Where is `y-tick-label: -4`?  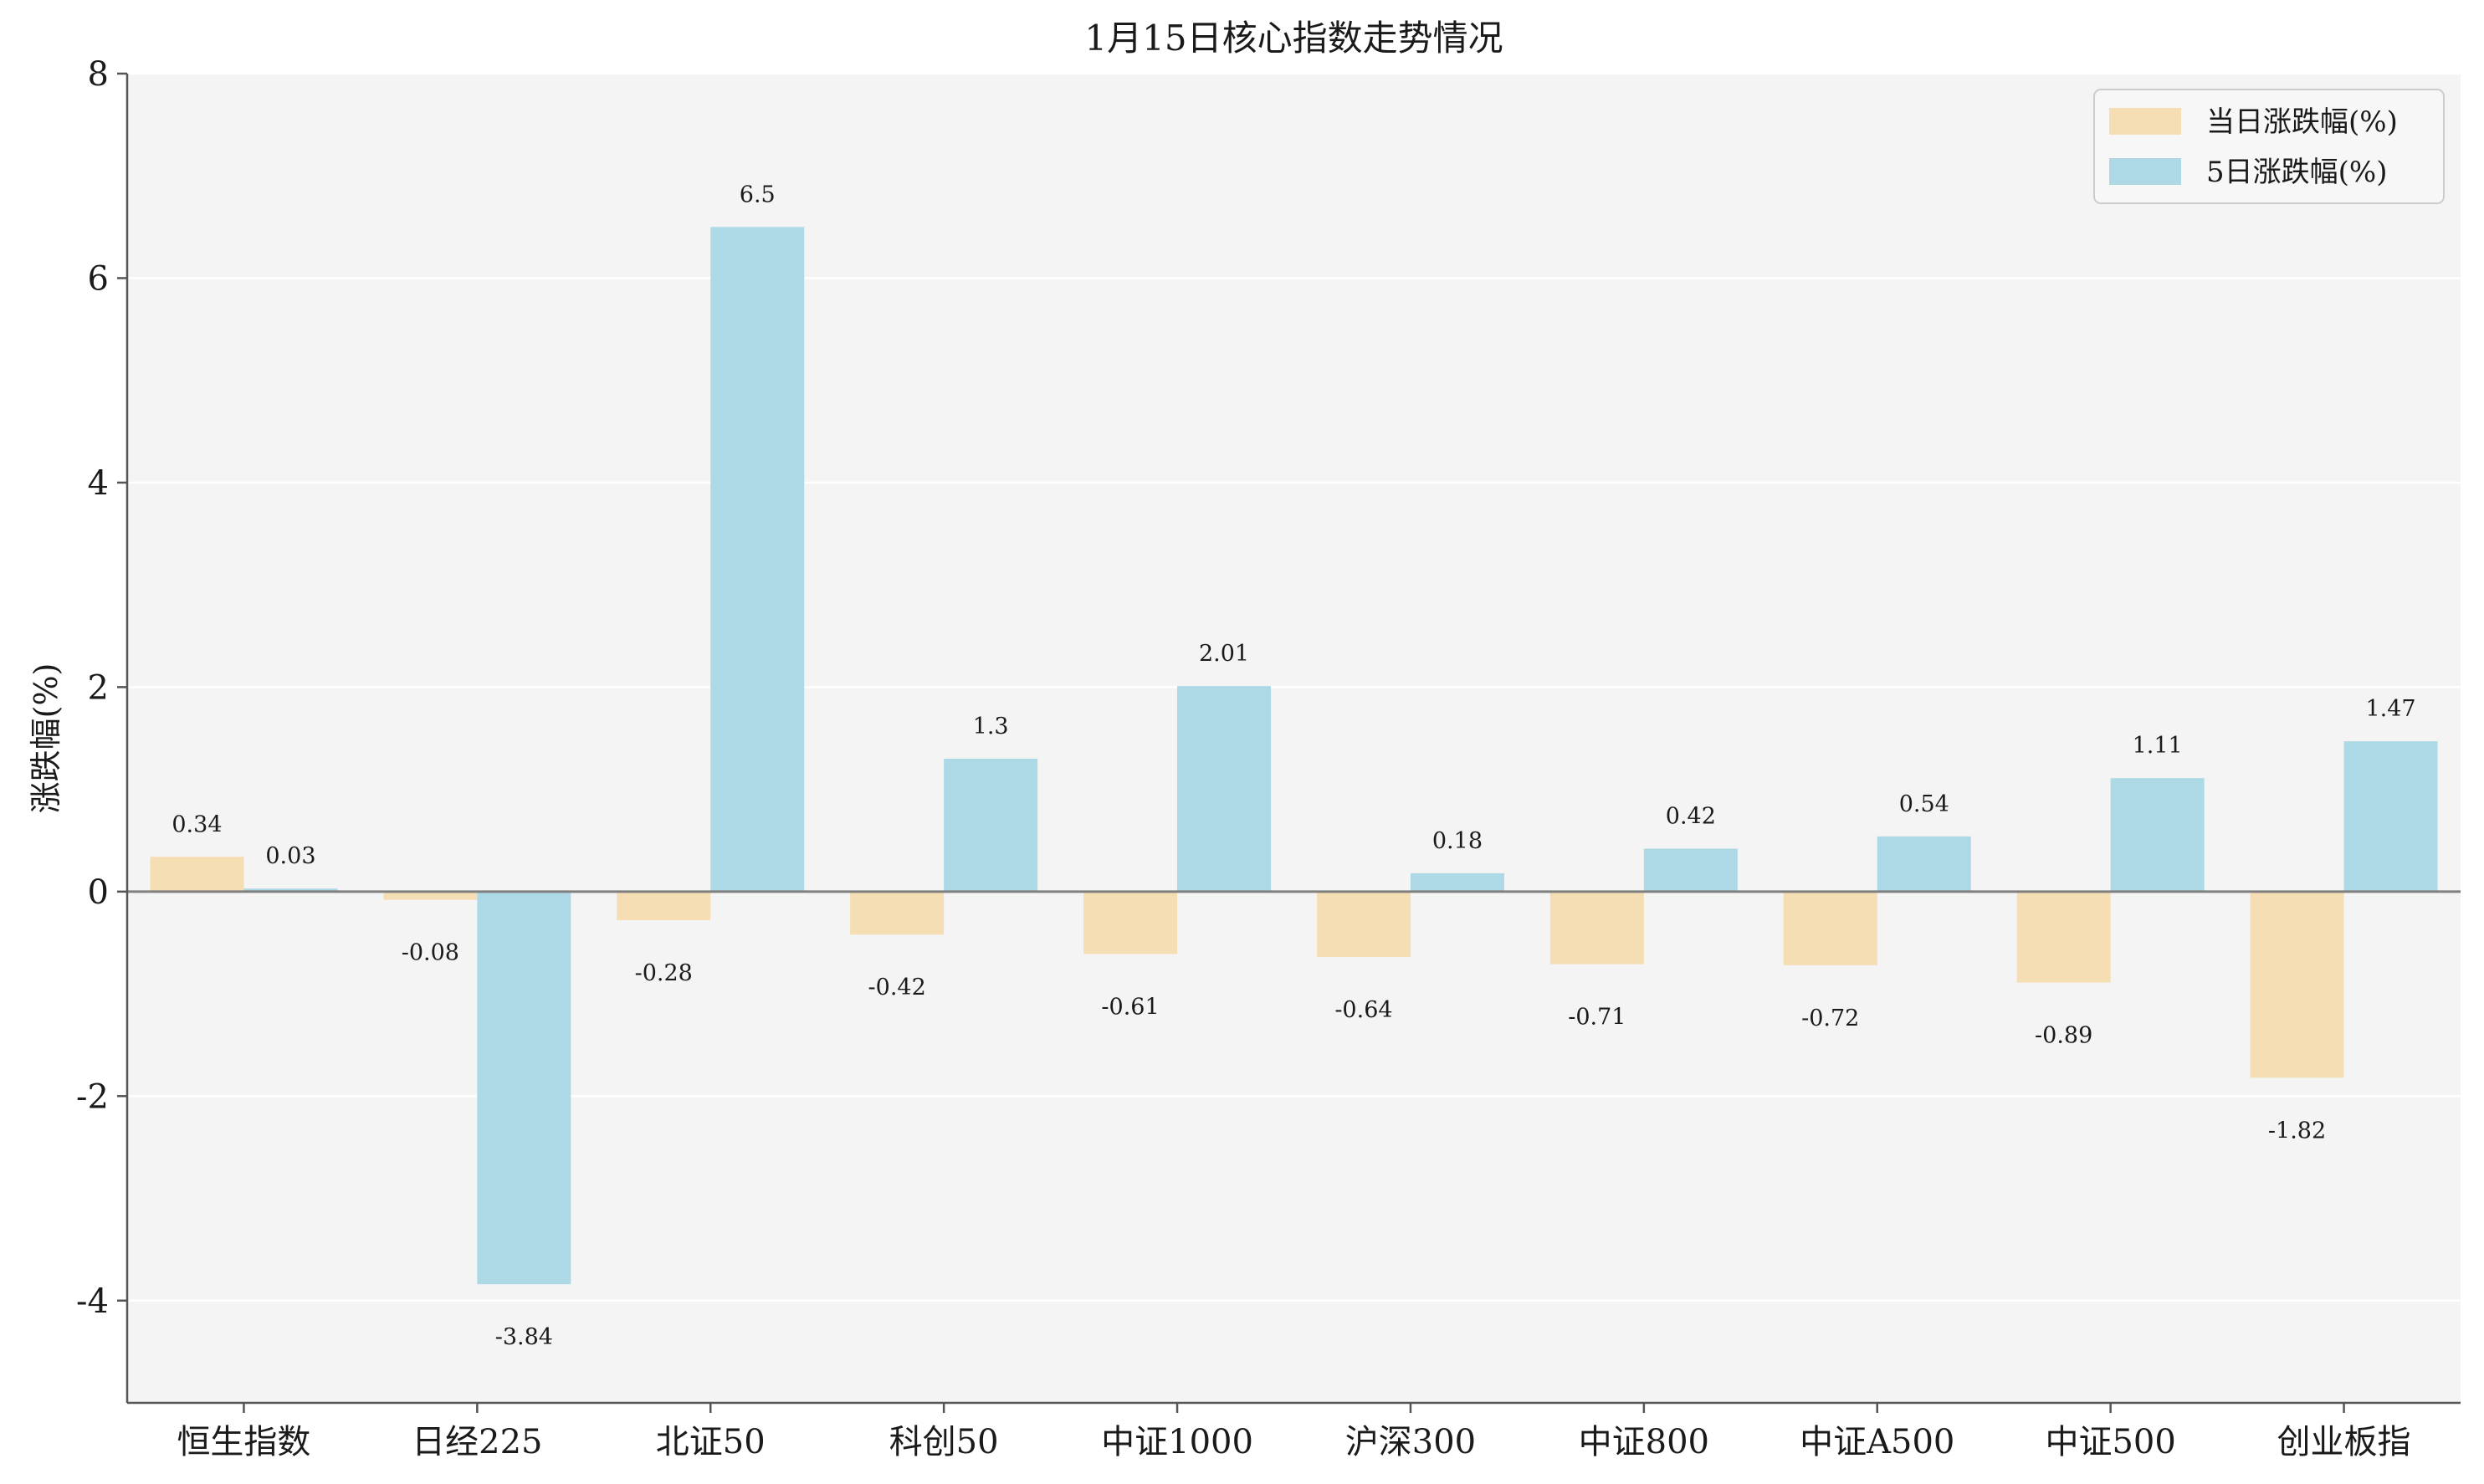
y-tick-label: -4 is located at coordinates (92, 1301).